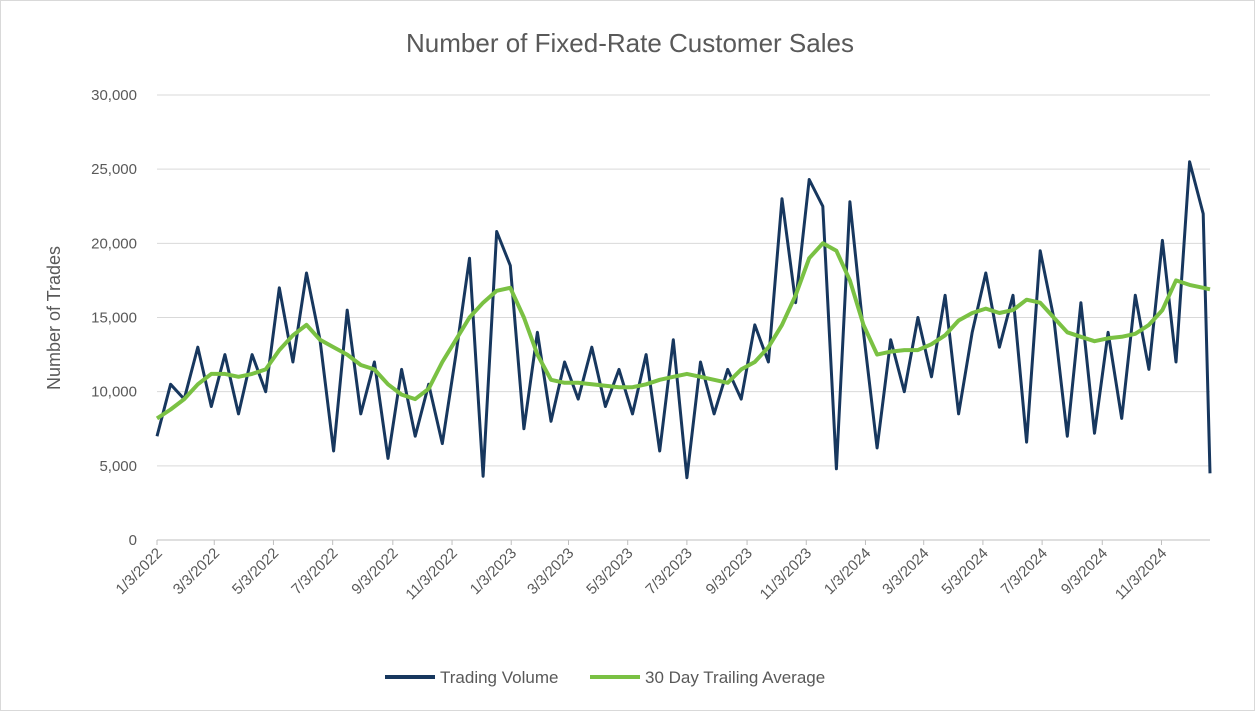 The height and width of the screenshot is (711, 1255). I want to click on y-tick-label: 15,000, so click(114, 318).